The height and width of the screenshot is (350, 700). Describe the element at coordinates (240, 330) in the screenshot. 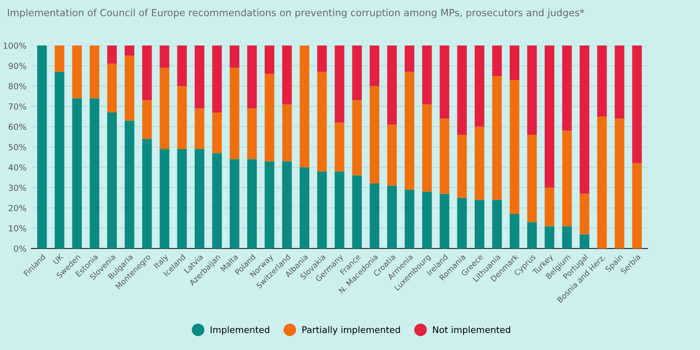

I see `legend-label: Implemented` at that location.